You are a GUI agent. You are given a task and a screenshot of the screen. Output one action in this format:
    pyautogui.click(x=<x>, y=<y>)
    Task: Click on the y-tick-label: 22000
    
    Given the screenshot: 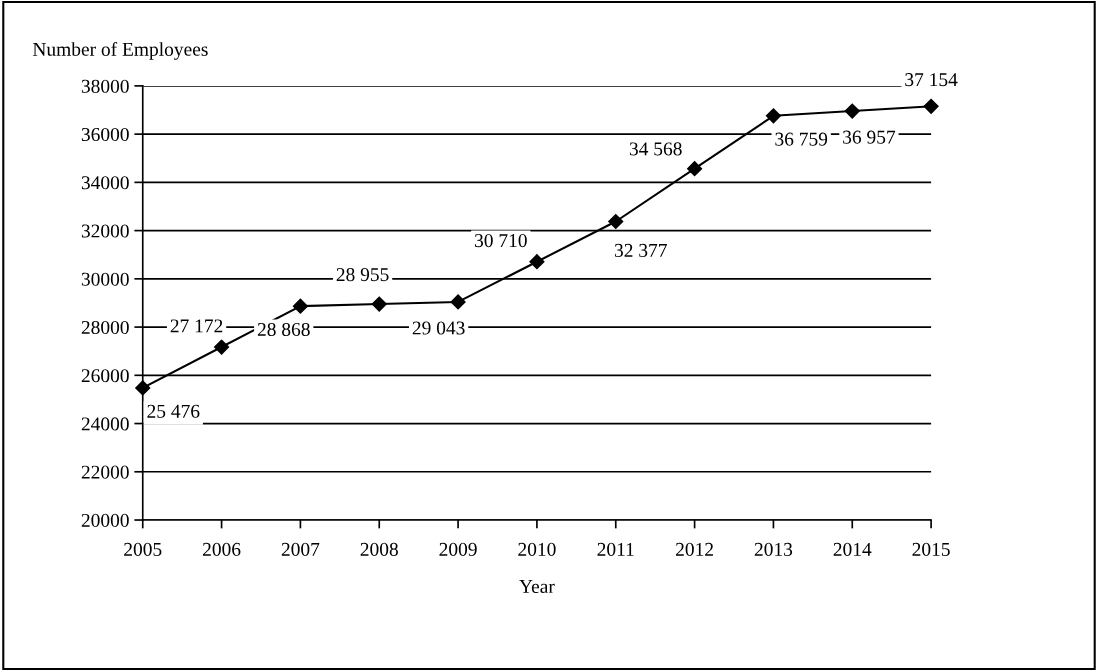 What is the action you would take?
    pyautogui.click(x=105, y=472)
    